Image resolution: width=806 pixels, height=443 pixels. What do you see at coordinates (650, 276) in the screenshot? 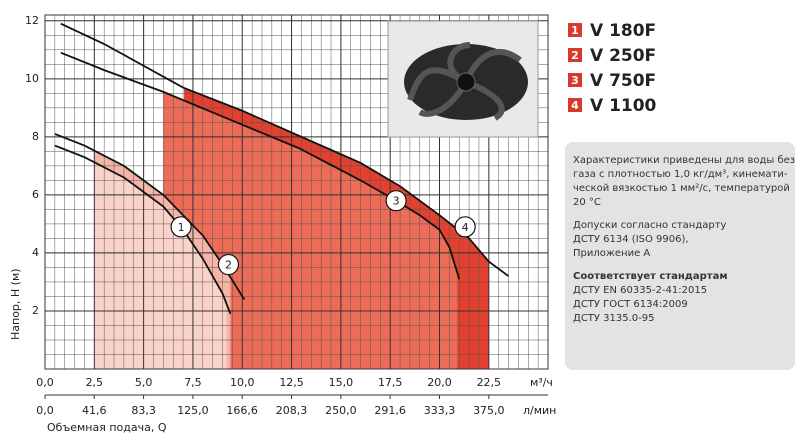
I see `standards-title: Соответствует стандартам` at bounding box center [650, 276].